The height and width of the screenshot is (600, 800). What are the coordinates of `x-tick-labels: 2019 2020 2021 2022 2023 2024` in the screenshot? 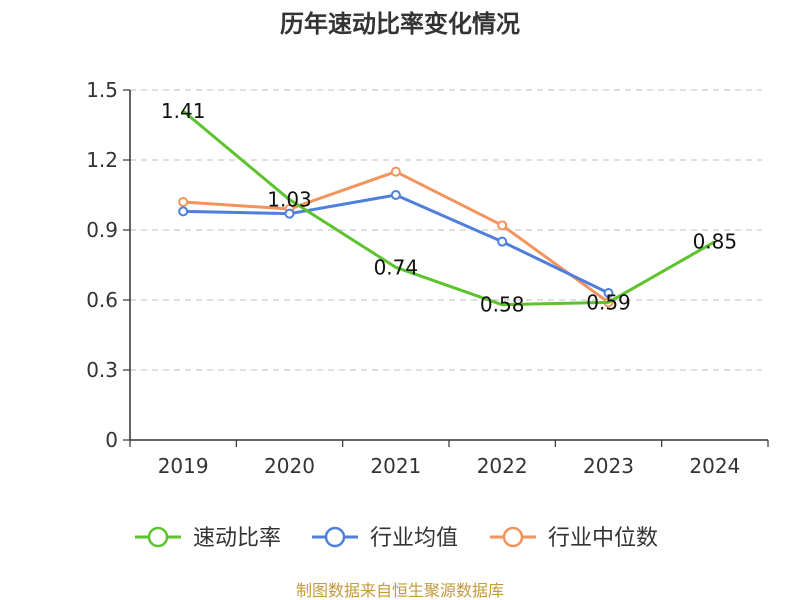 It's located at (449, 466).